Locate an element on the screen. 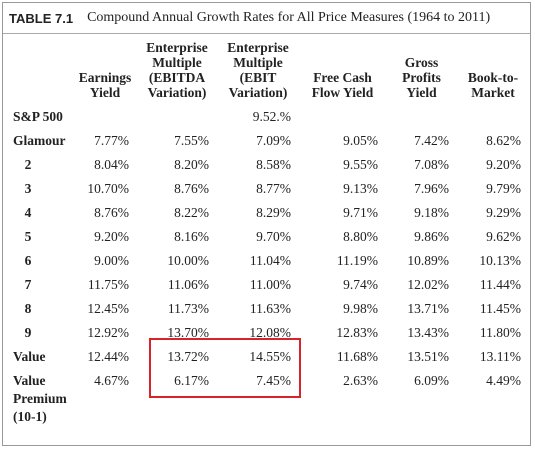 The height and width of the screenshot is (450, 535). table-row: 4 8.76% 8.22% 8.29% 9.71% 9.18% 9.29% is located at coordinates (266, 214).